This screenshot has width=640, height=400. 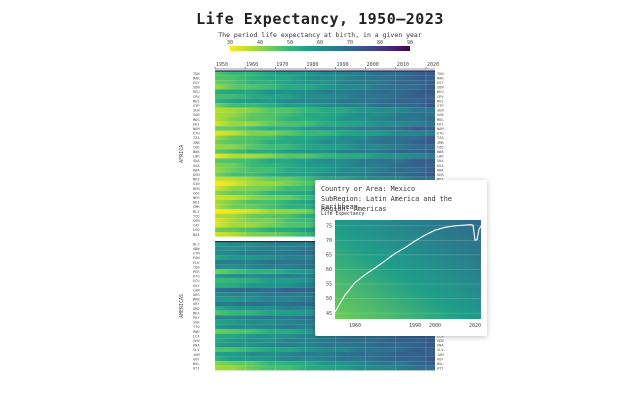 What do you see at coordinates (325, 124) in the screenshot?
I see `heatmap-row-eri` at bounding box center [325, 124].